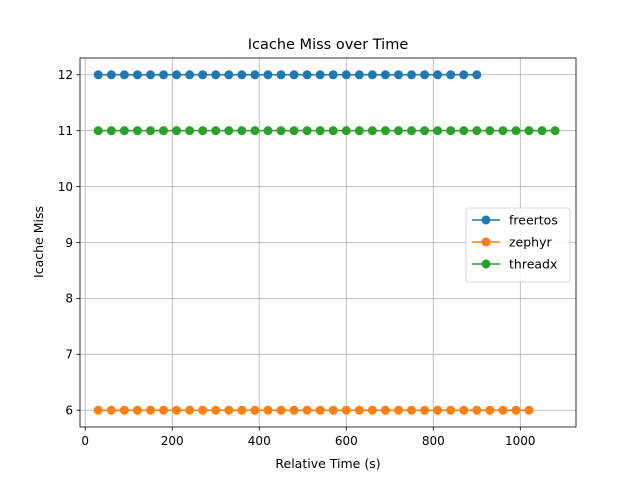 This screenshot has width=640, height=480. What do you see at coordinates (327, 463) in the screenshot?
I see `x-axis-label: Relative Time (s)` at bounding box center [327, 463].